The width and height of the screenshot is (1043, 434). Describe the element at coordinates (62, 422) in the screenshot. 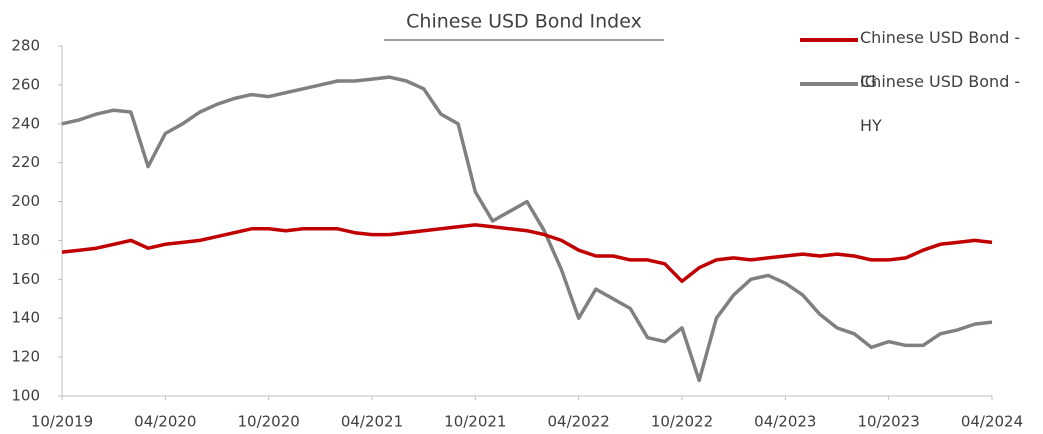

I see `x-tick-label: 10/2019` at that location.